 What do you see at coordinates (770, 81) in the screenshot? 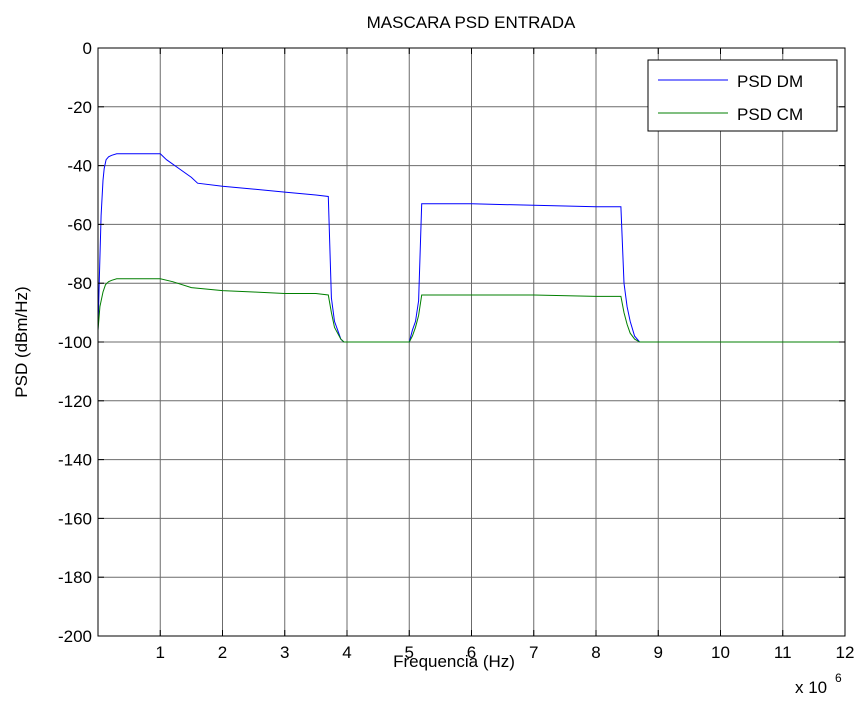
I see `legend-label-psd-dm: PSD DM` at bounding box center [770, 81].